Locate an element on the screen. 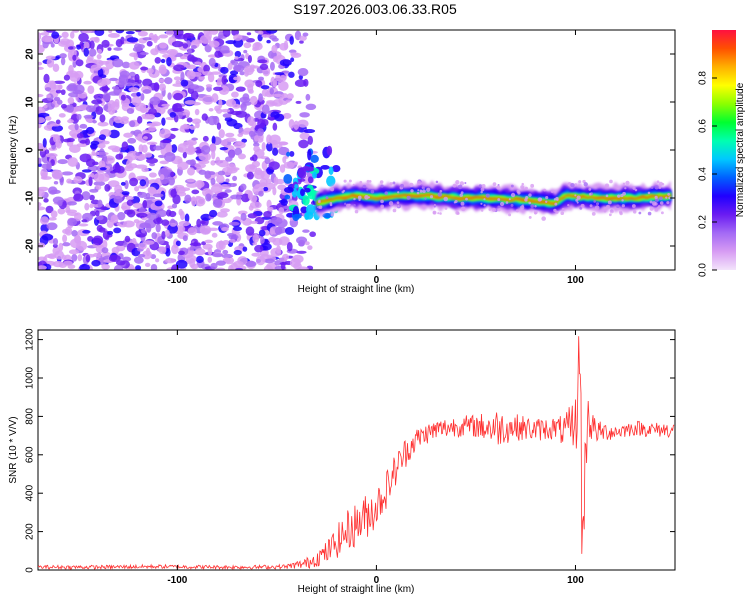 This screenshot has height=600, width=750. x-tick-label: 0 is located at coordinates (377, 280).